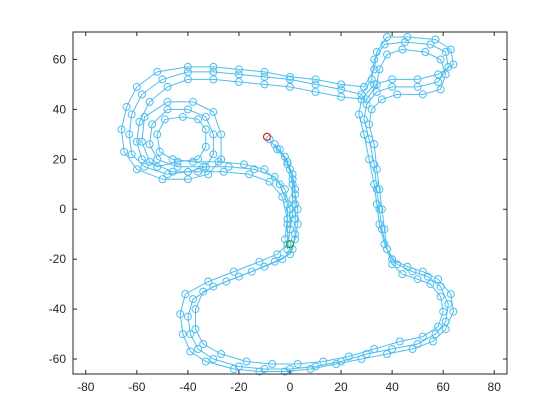 The width and height of the screenshot is (560, 420). What do you see at coordinates (58, 259) in the screenshot?
I see `y-tick-label: -20` at bounding box center [58, 259].